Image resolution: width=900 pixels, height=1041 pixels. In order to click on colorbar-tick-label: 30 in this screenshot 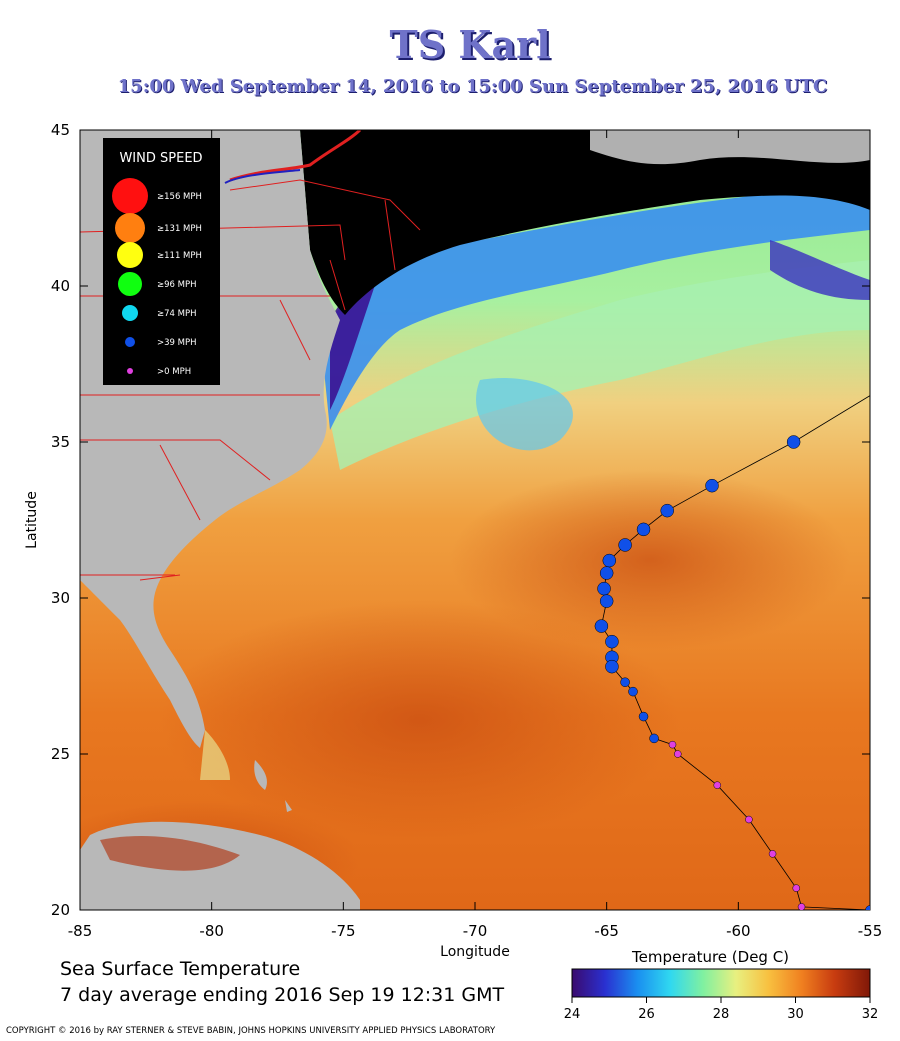, I will do `click(795, 1014)`.